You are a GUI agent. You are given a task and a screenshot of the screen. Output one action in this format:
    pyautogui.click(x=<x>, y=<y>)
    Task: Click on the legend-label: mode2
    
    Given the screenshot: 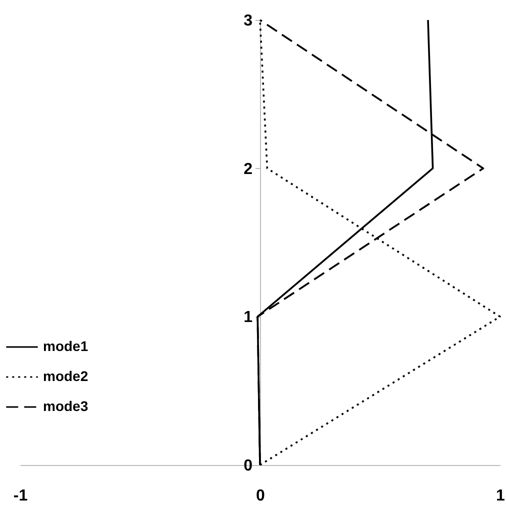 What is the action you would take?
    pyautogui.click(x=65, y=376)
    